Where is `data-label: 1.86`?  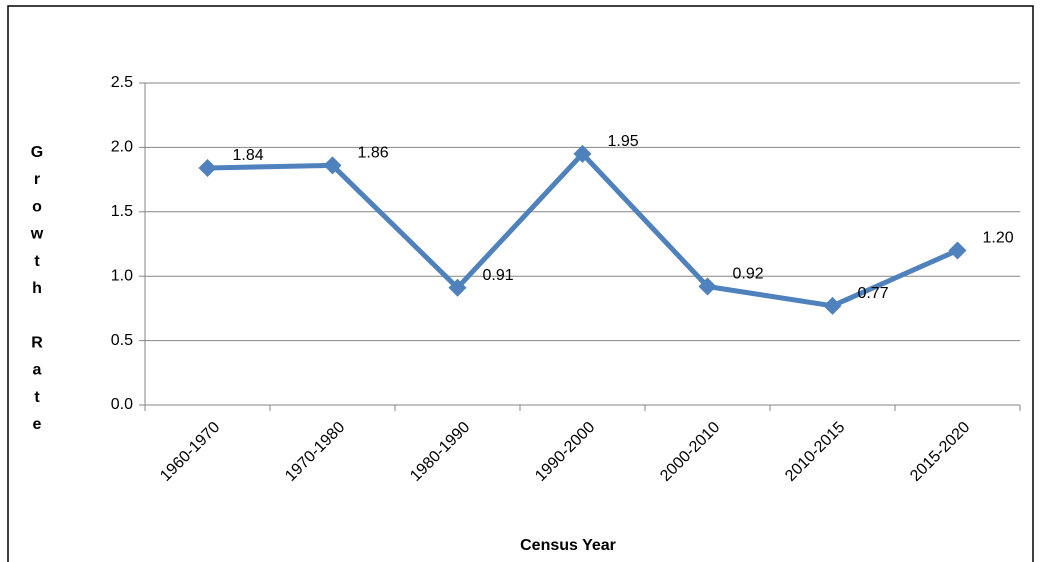
data-label: 1.86 is located at coordinates (373, 153).